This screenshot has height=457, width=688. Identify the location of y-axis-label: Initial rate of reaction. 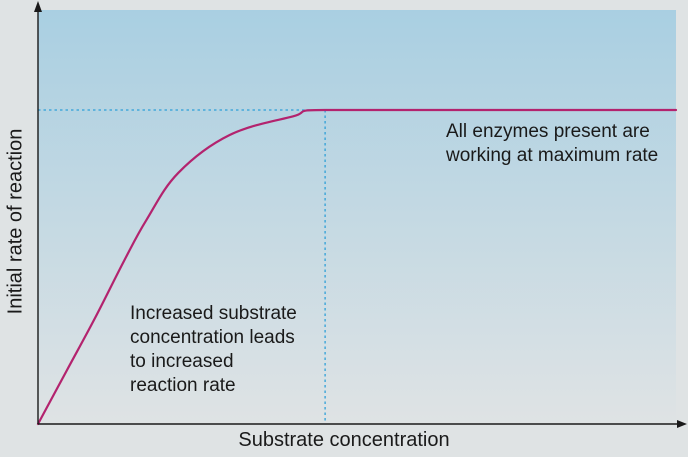
(15, 221).